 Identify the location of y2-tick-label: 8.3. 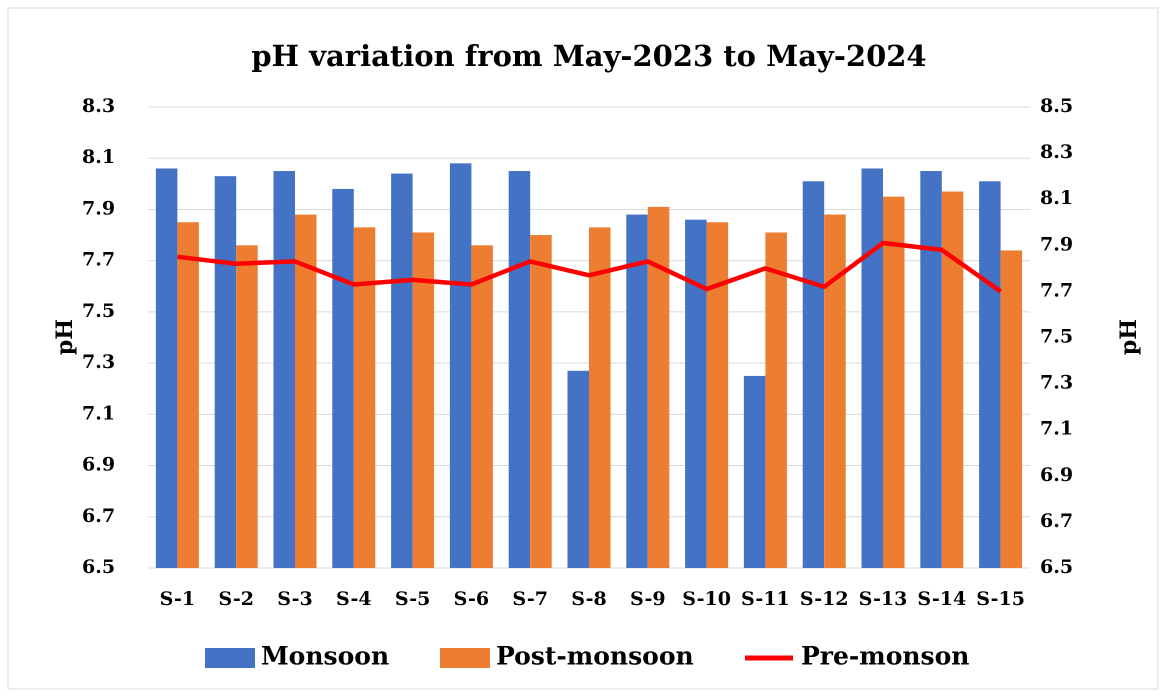
(1056, 152).